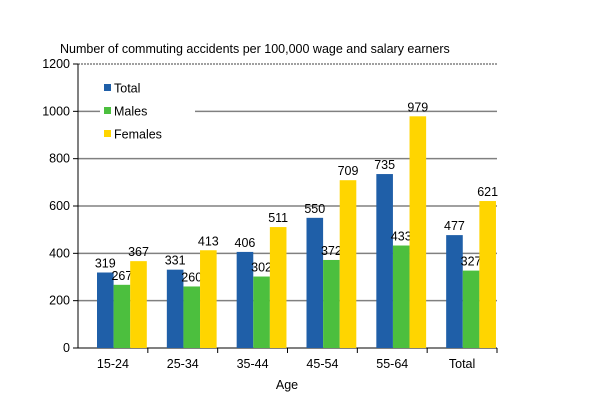  What do you see at coordinates (105, 264) in the screenshot?
I see `data-label: 319` at bounding box center [105, 264].